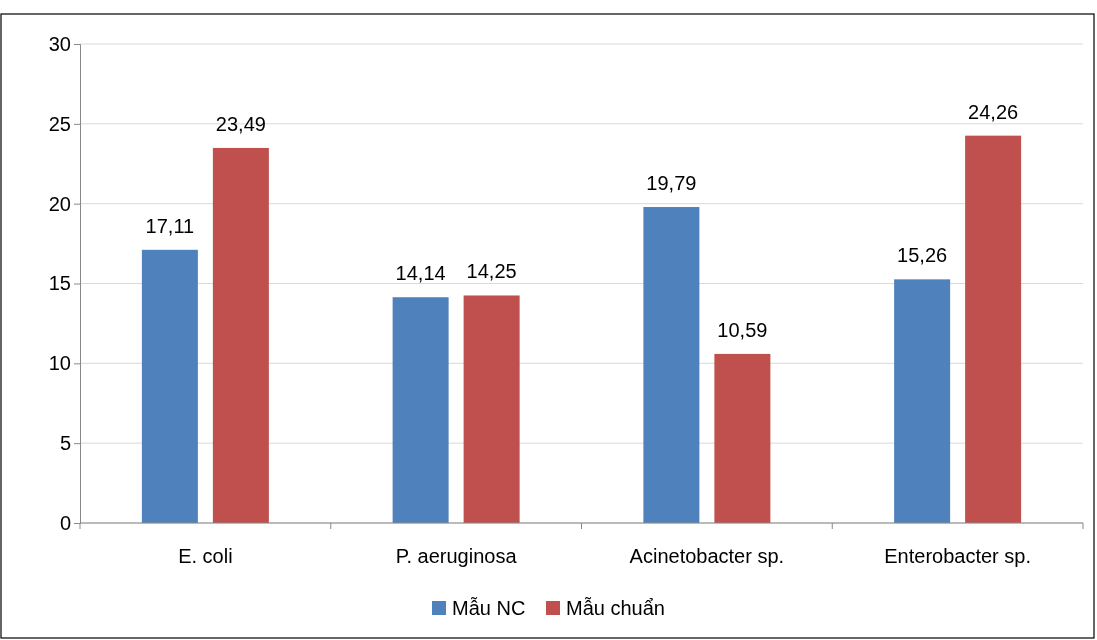  Describe the element at coordinates (707, 556) in the screenshot. I see `x-tick-label: Acinetobacter sp.` at that location.